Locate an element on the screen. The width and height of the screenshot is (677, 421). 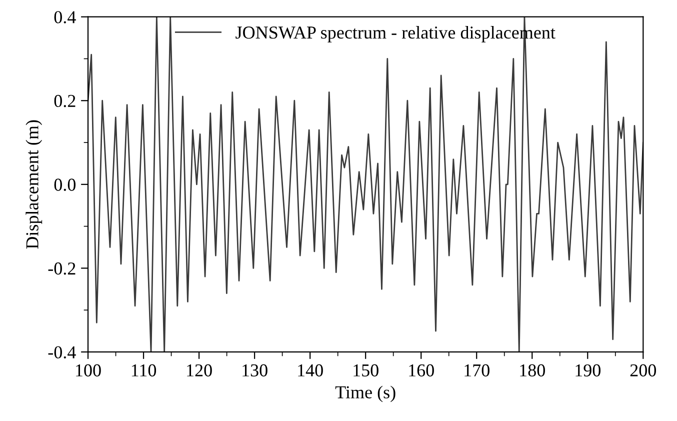
x-tick-label: 190 is located at coordinates (588, 370).